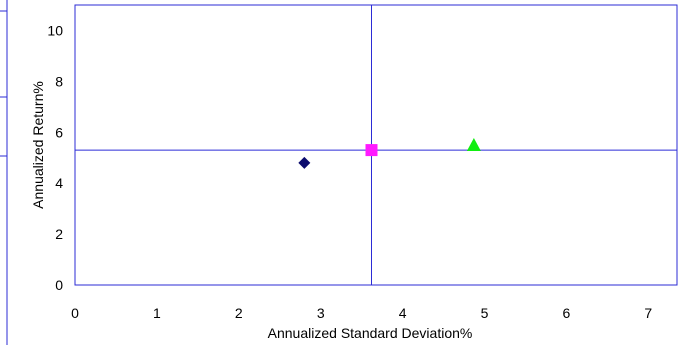  I want to click on x-tick-label: 5, so click(485, 313).